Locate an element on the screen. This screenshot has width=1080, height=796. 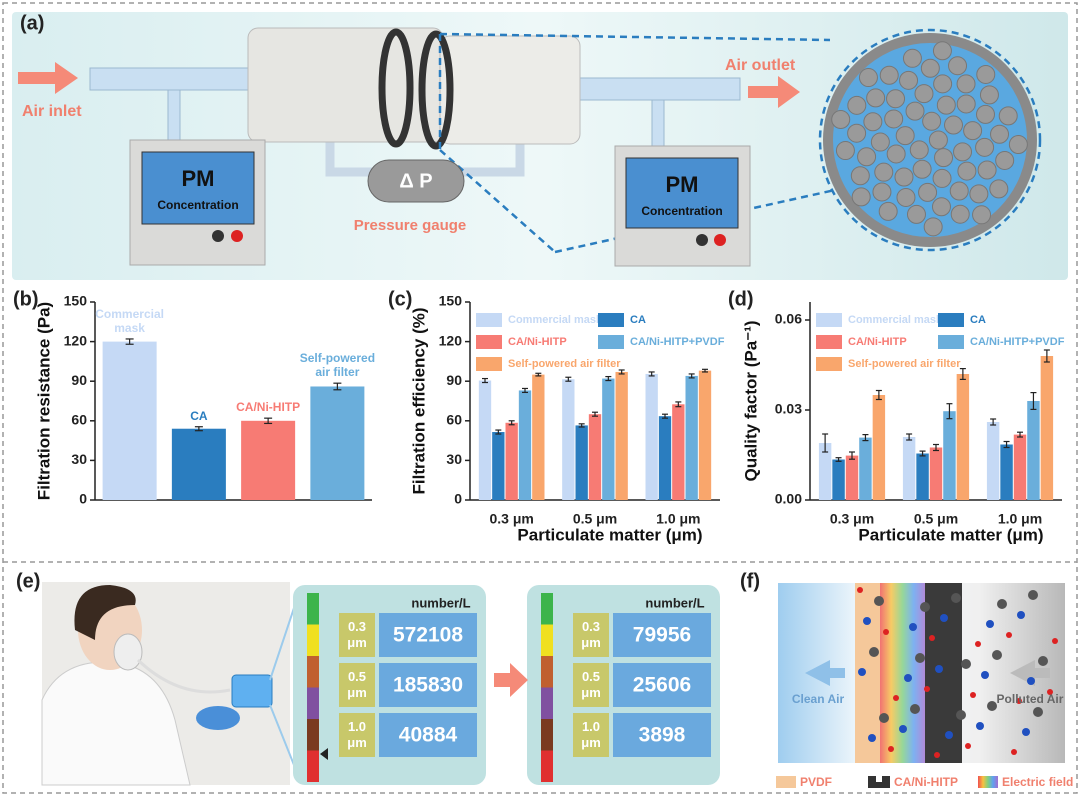
y-tick-label: 120 is located at coordinates (451, 340).